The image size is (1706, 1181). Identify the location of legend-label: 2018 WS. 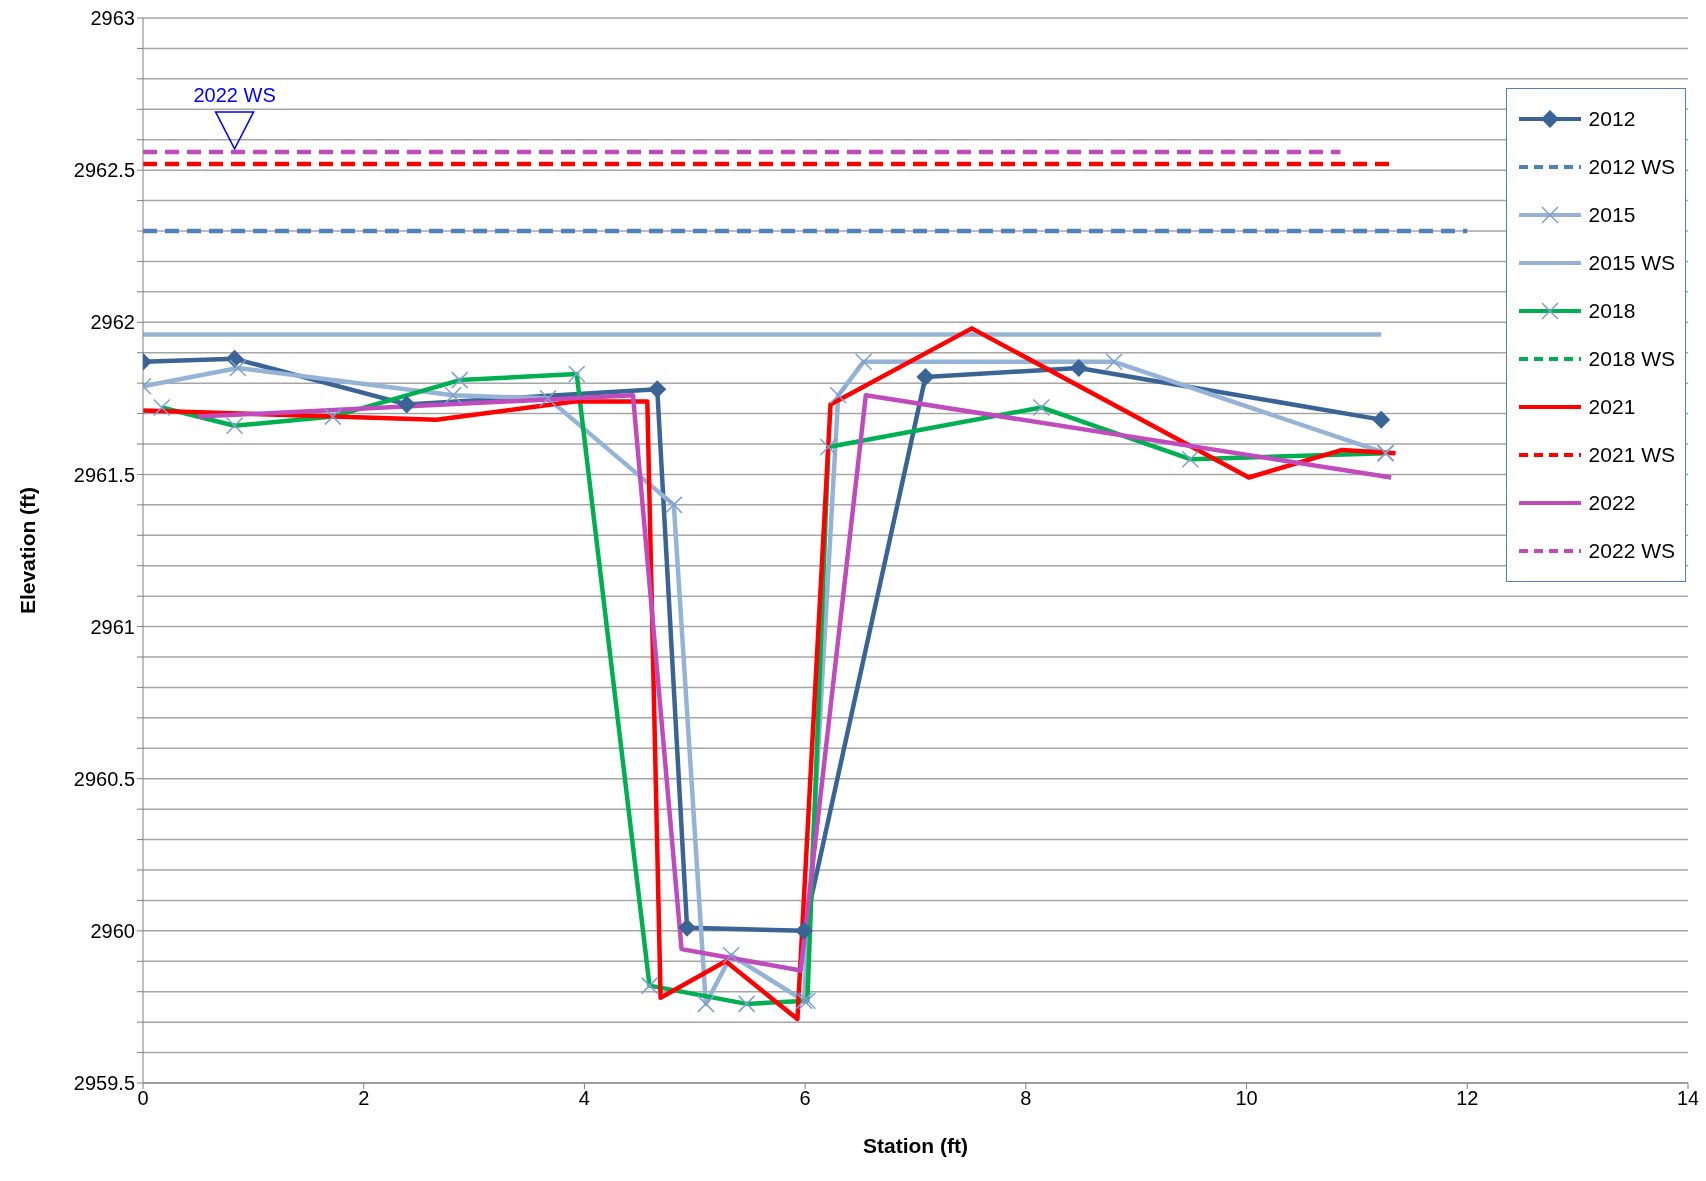
(1631, 359).